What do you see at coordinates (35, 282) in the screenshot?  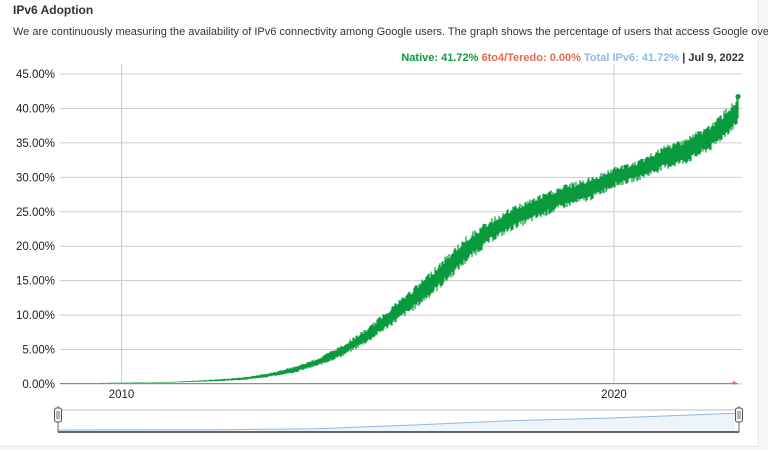 I see `y-tick-label: 15.00%` at bounding box center [35, 282].